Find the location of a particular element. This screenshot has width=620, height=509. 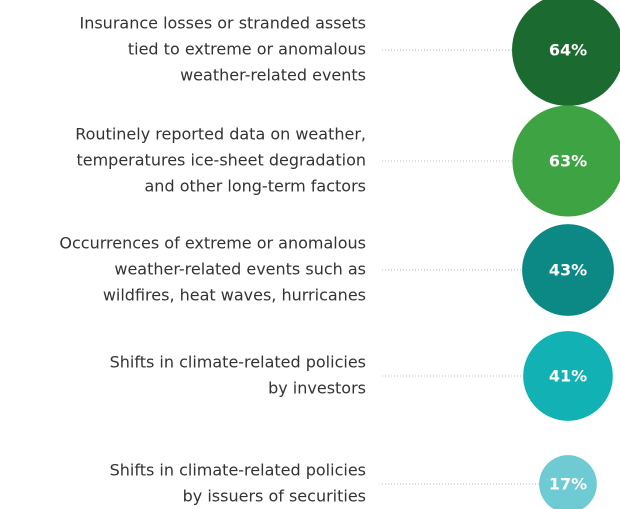

category-label: wildfires, heat waves, hurricanes is located at coordinates (234, 295).